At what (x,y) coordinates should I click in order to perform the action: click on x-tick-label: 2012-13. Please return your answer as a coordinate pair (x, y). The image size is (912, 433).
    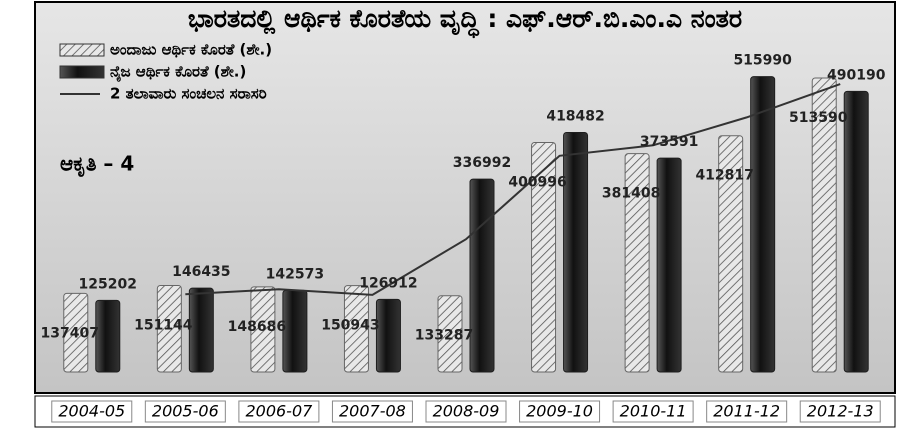
    Looking at the image, I should click on (840, 411).